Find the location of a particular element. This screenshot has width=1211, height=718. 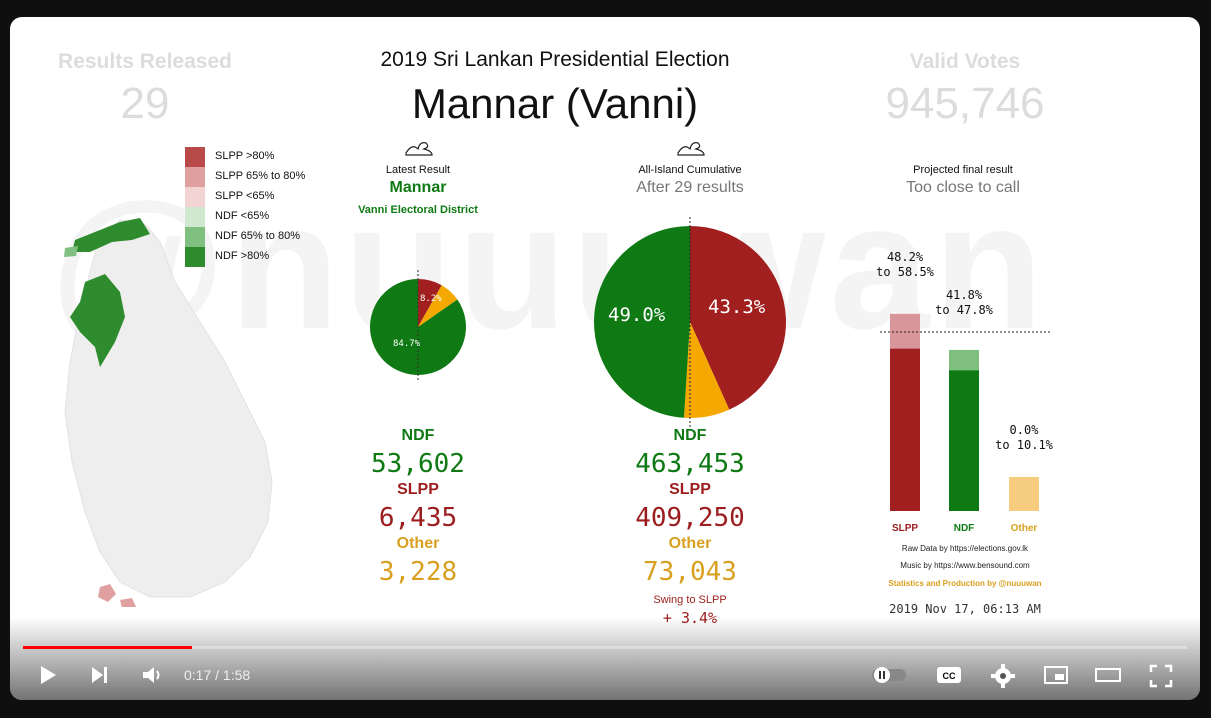

ndf-range-1: 41.8% is located at coordinates (964, 295).